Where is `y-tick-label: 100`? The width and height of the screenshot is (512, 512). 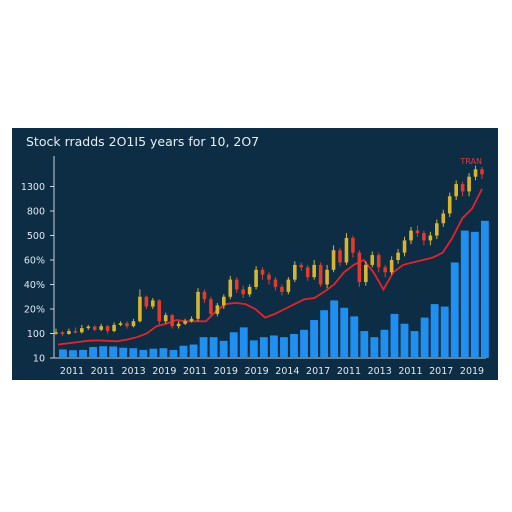
y-tick-label: 100 is located at coordinates (36, 334).